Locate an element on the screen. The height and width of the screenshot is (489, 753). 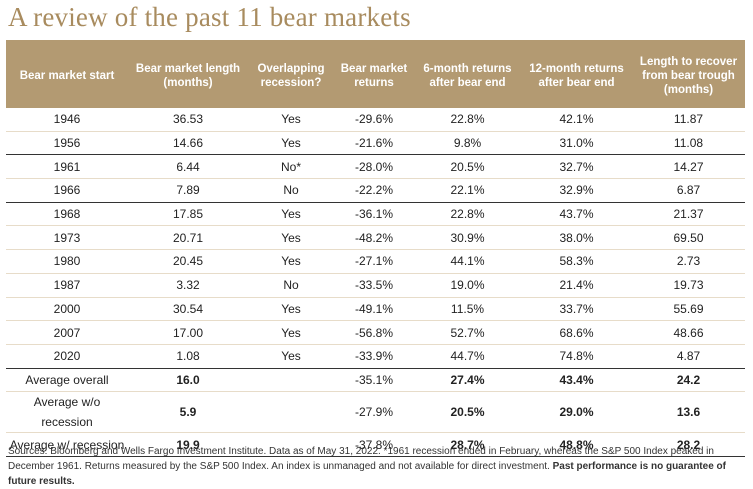
average-cell: 28.7% is located at coordinates (467, 444).